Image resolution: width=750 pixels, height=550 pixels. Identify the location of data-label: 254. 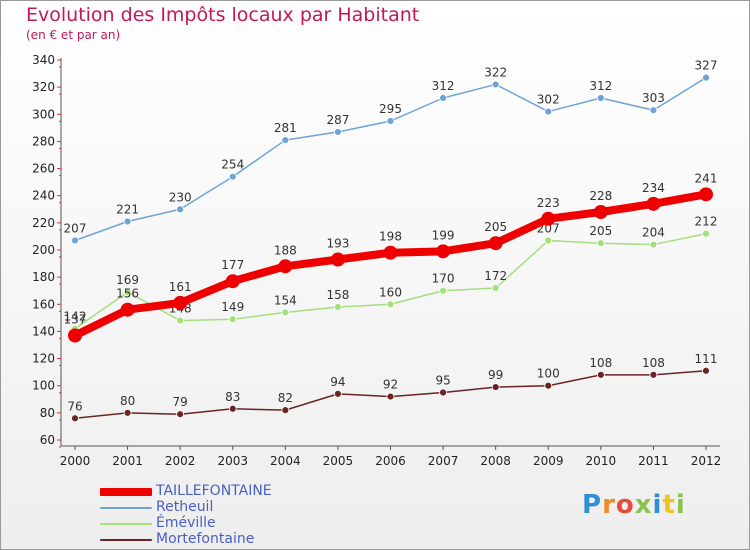
(232, 165).